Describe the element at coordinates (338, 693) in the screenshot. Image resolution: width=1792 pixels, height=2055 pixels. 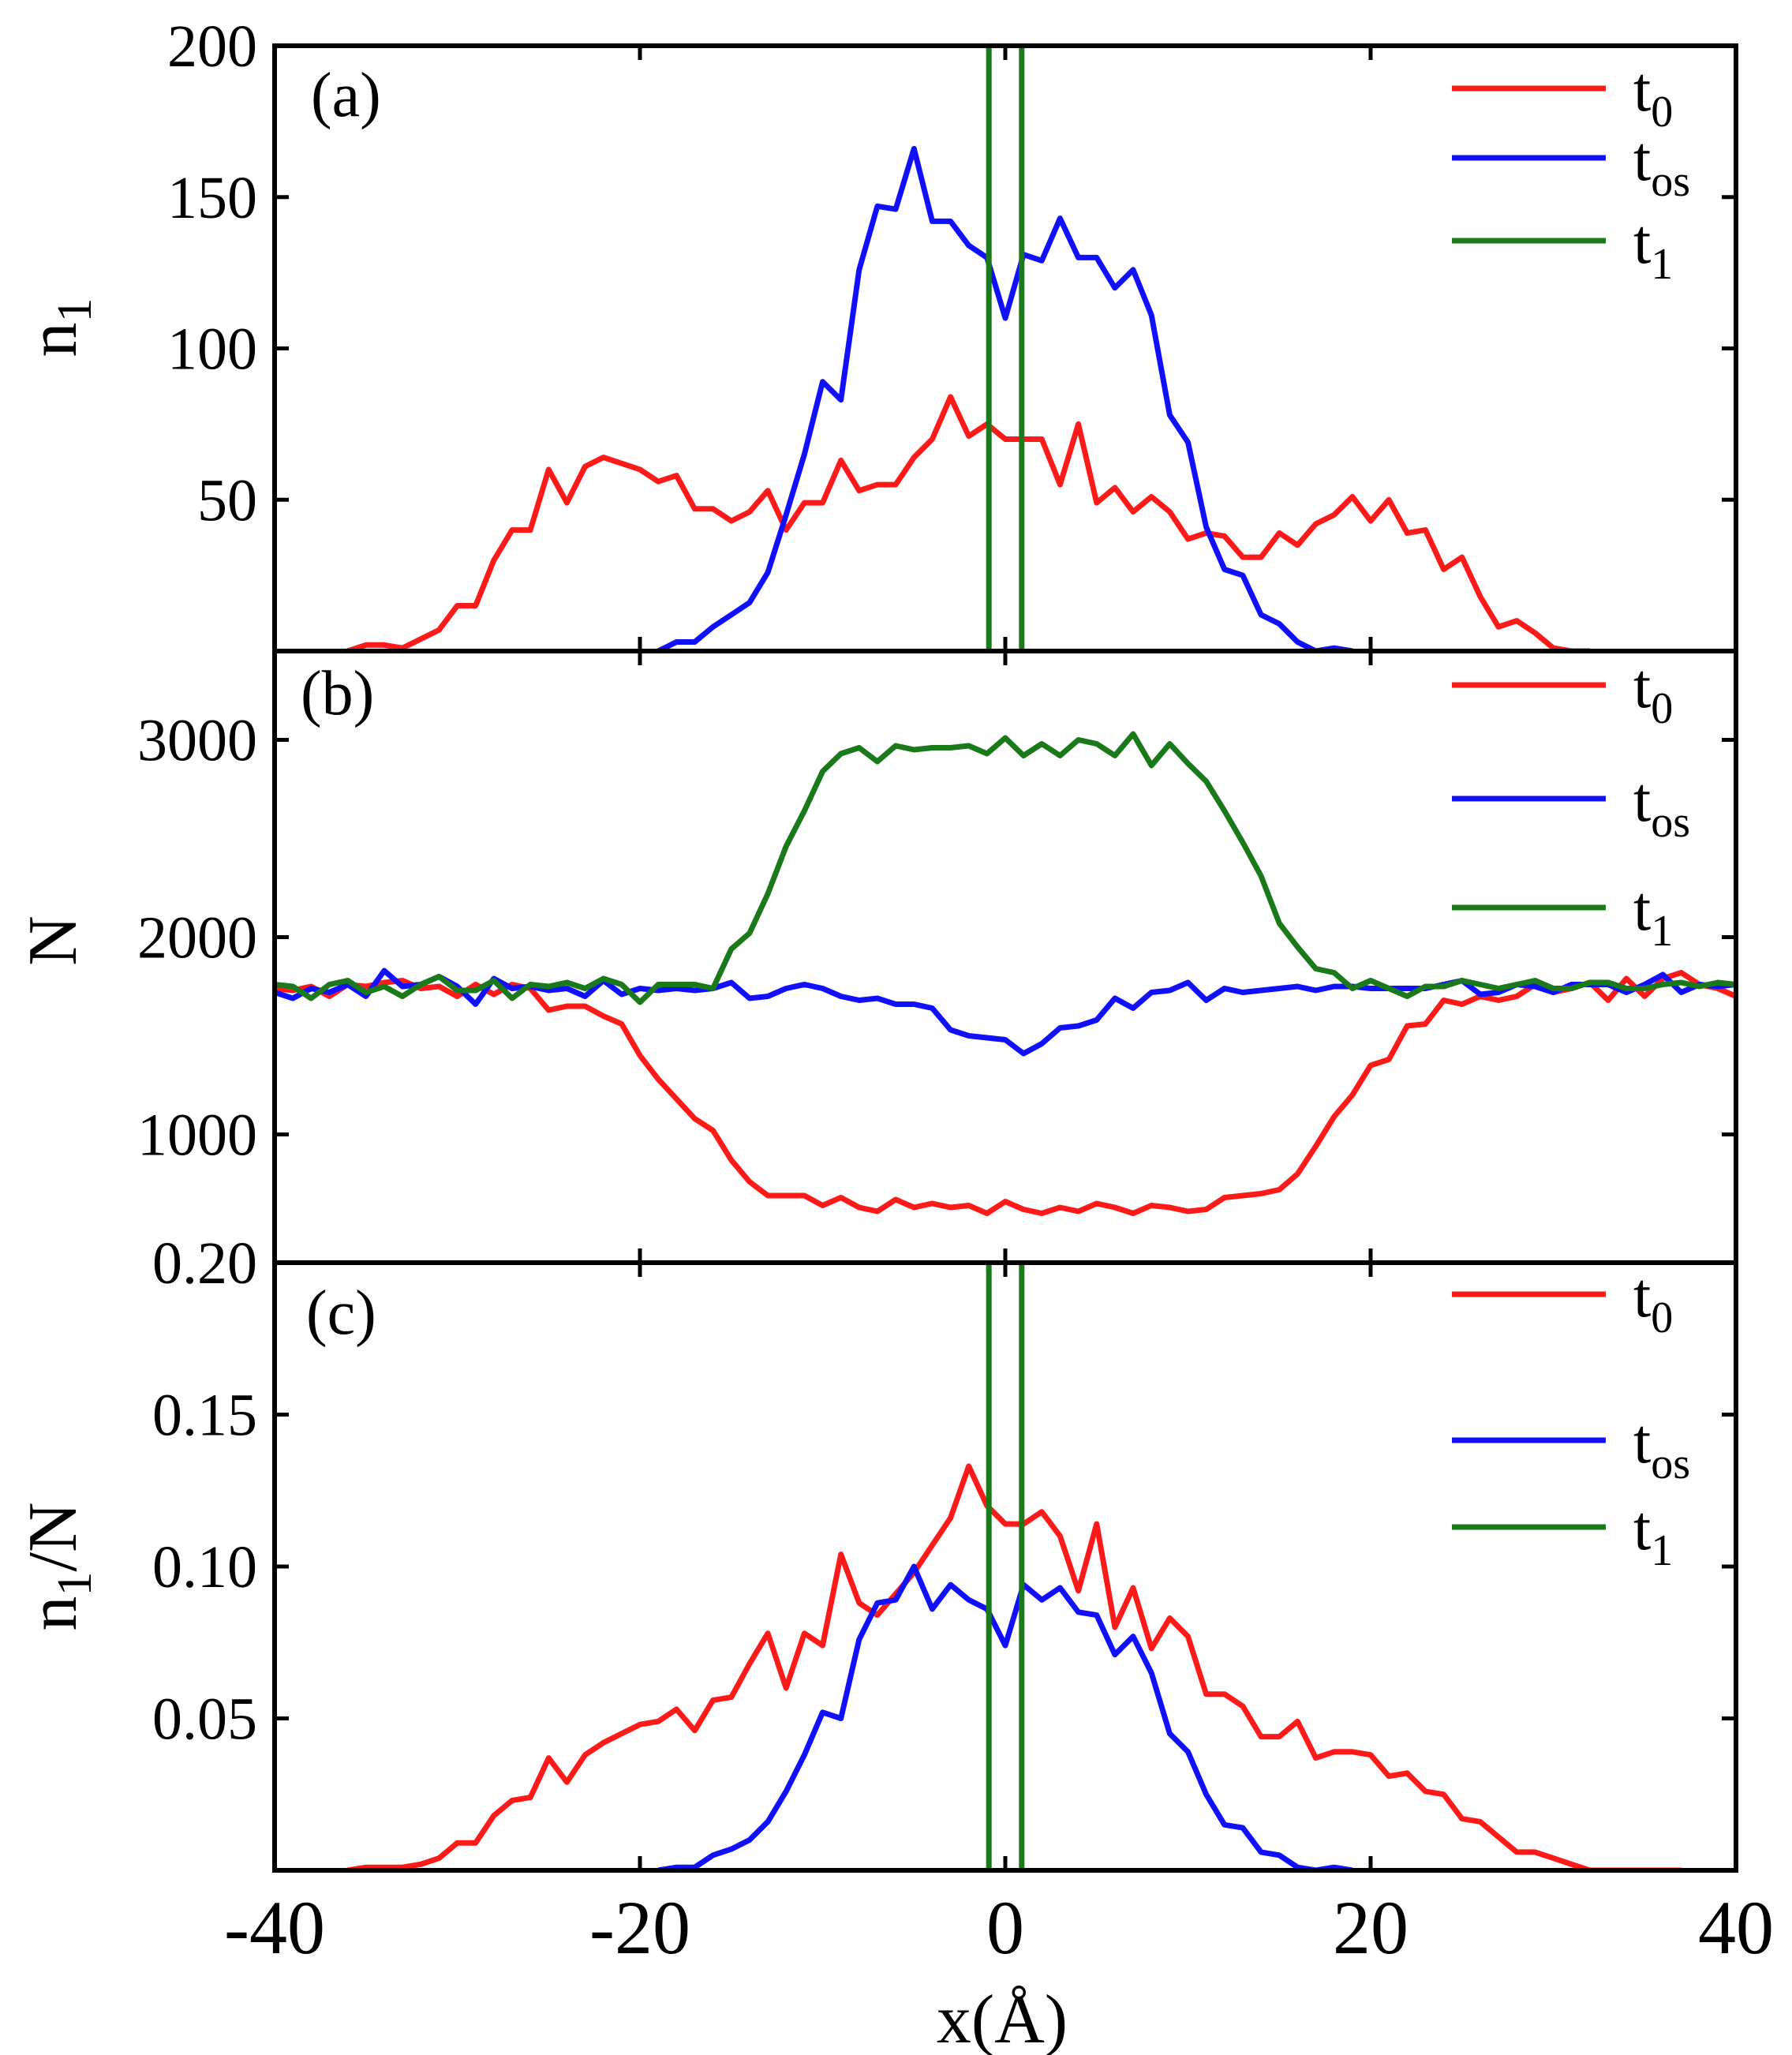
I see `panel-tag-b: (b)` at that location.